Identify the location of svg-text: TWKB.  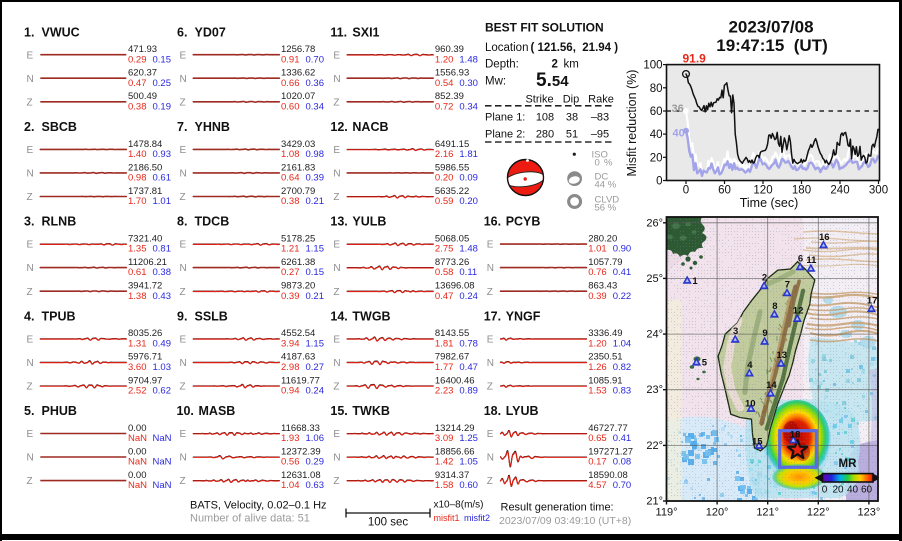
(371, 411).